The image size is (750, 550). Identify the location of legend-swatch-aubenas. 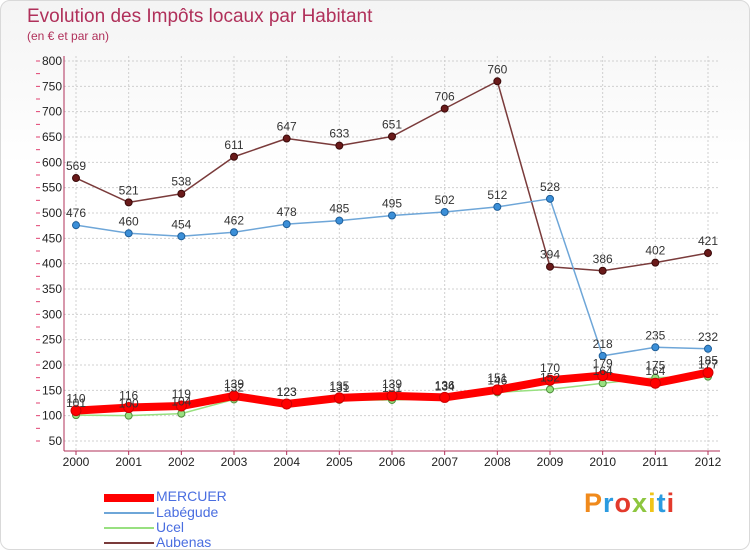
(129, 543).